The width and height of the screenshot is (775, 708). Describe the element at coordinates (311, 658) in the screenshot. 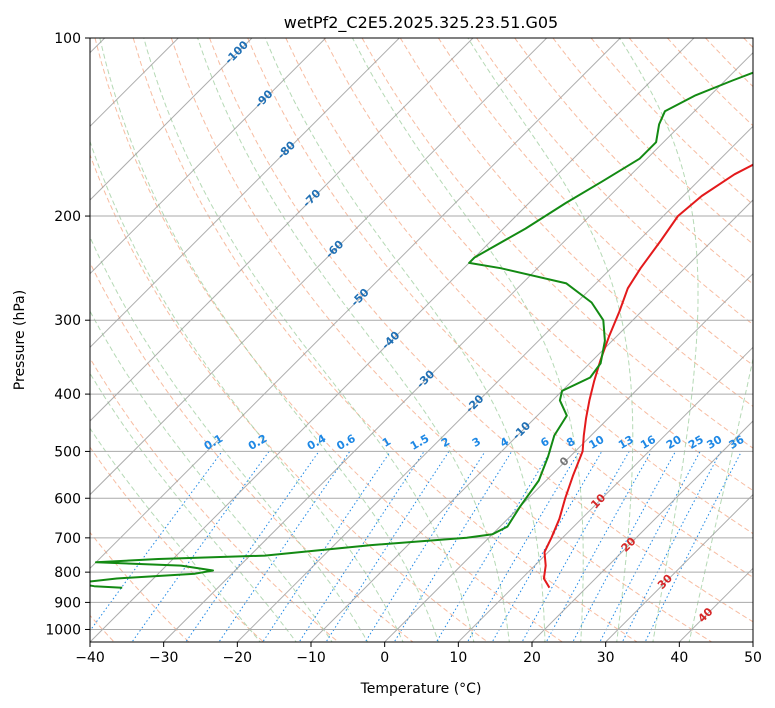

I see `x-tick-label: −10` at that location.